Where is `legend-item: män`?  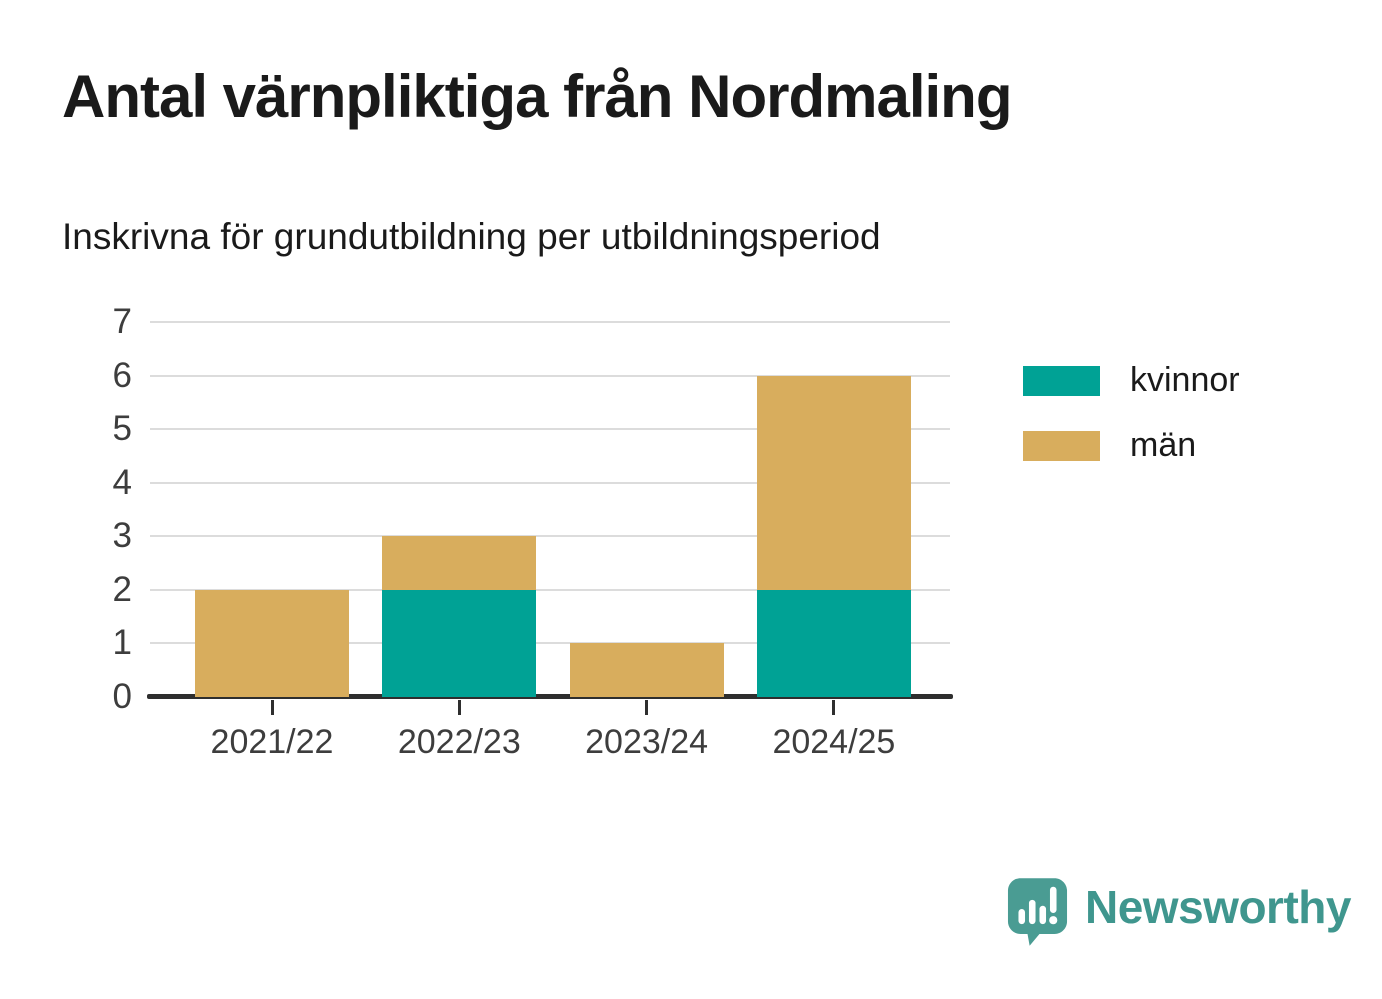
legend-item: män is located at coordinates (1131, 445).